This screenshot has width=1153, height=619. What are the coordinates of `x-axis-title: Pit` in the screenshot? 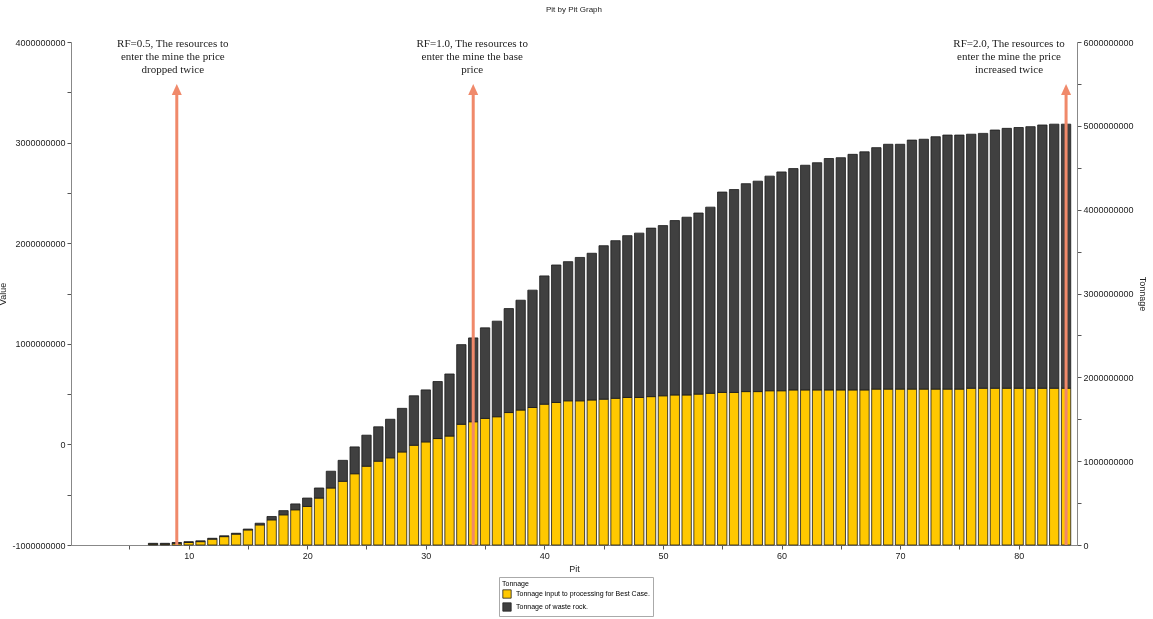 It's located at (575, 568).